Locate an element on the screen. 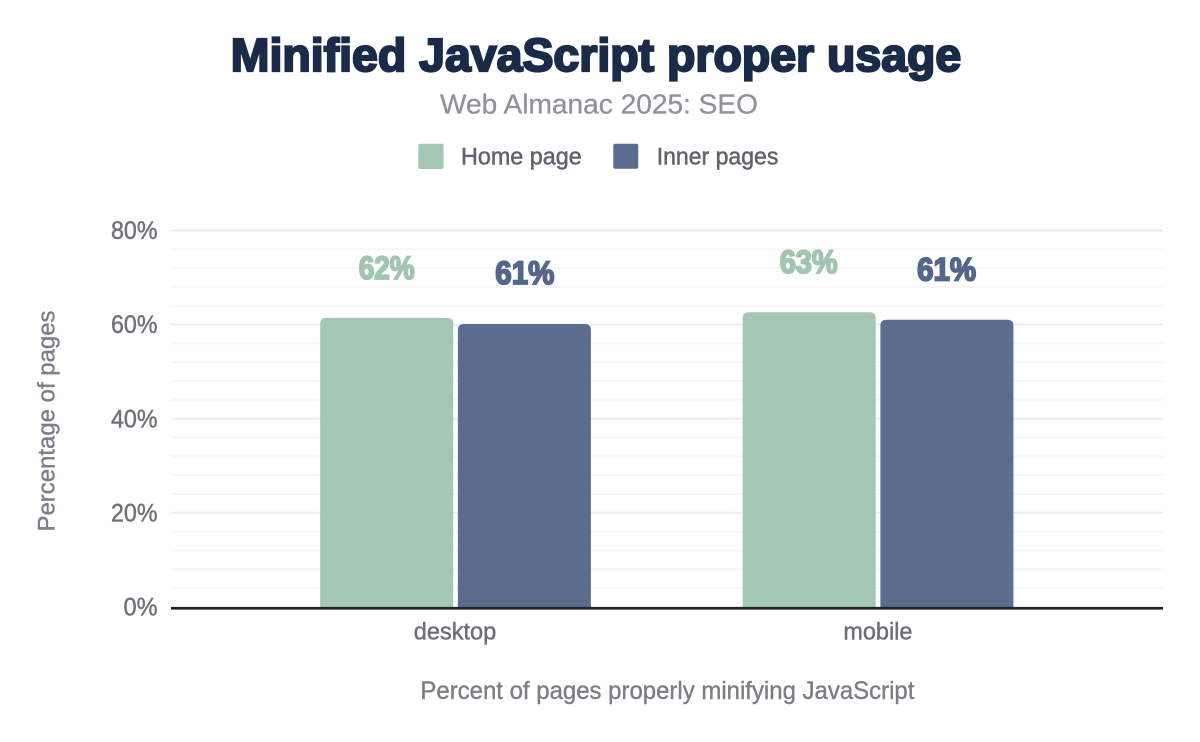 Image resolution: width=1200 pixels, height=742 pixels. svg-text: mobile is located at coordinates (877, 632).